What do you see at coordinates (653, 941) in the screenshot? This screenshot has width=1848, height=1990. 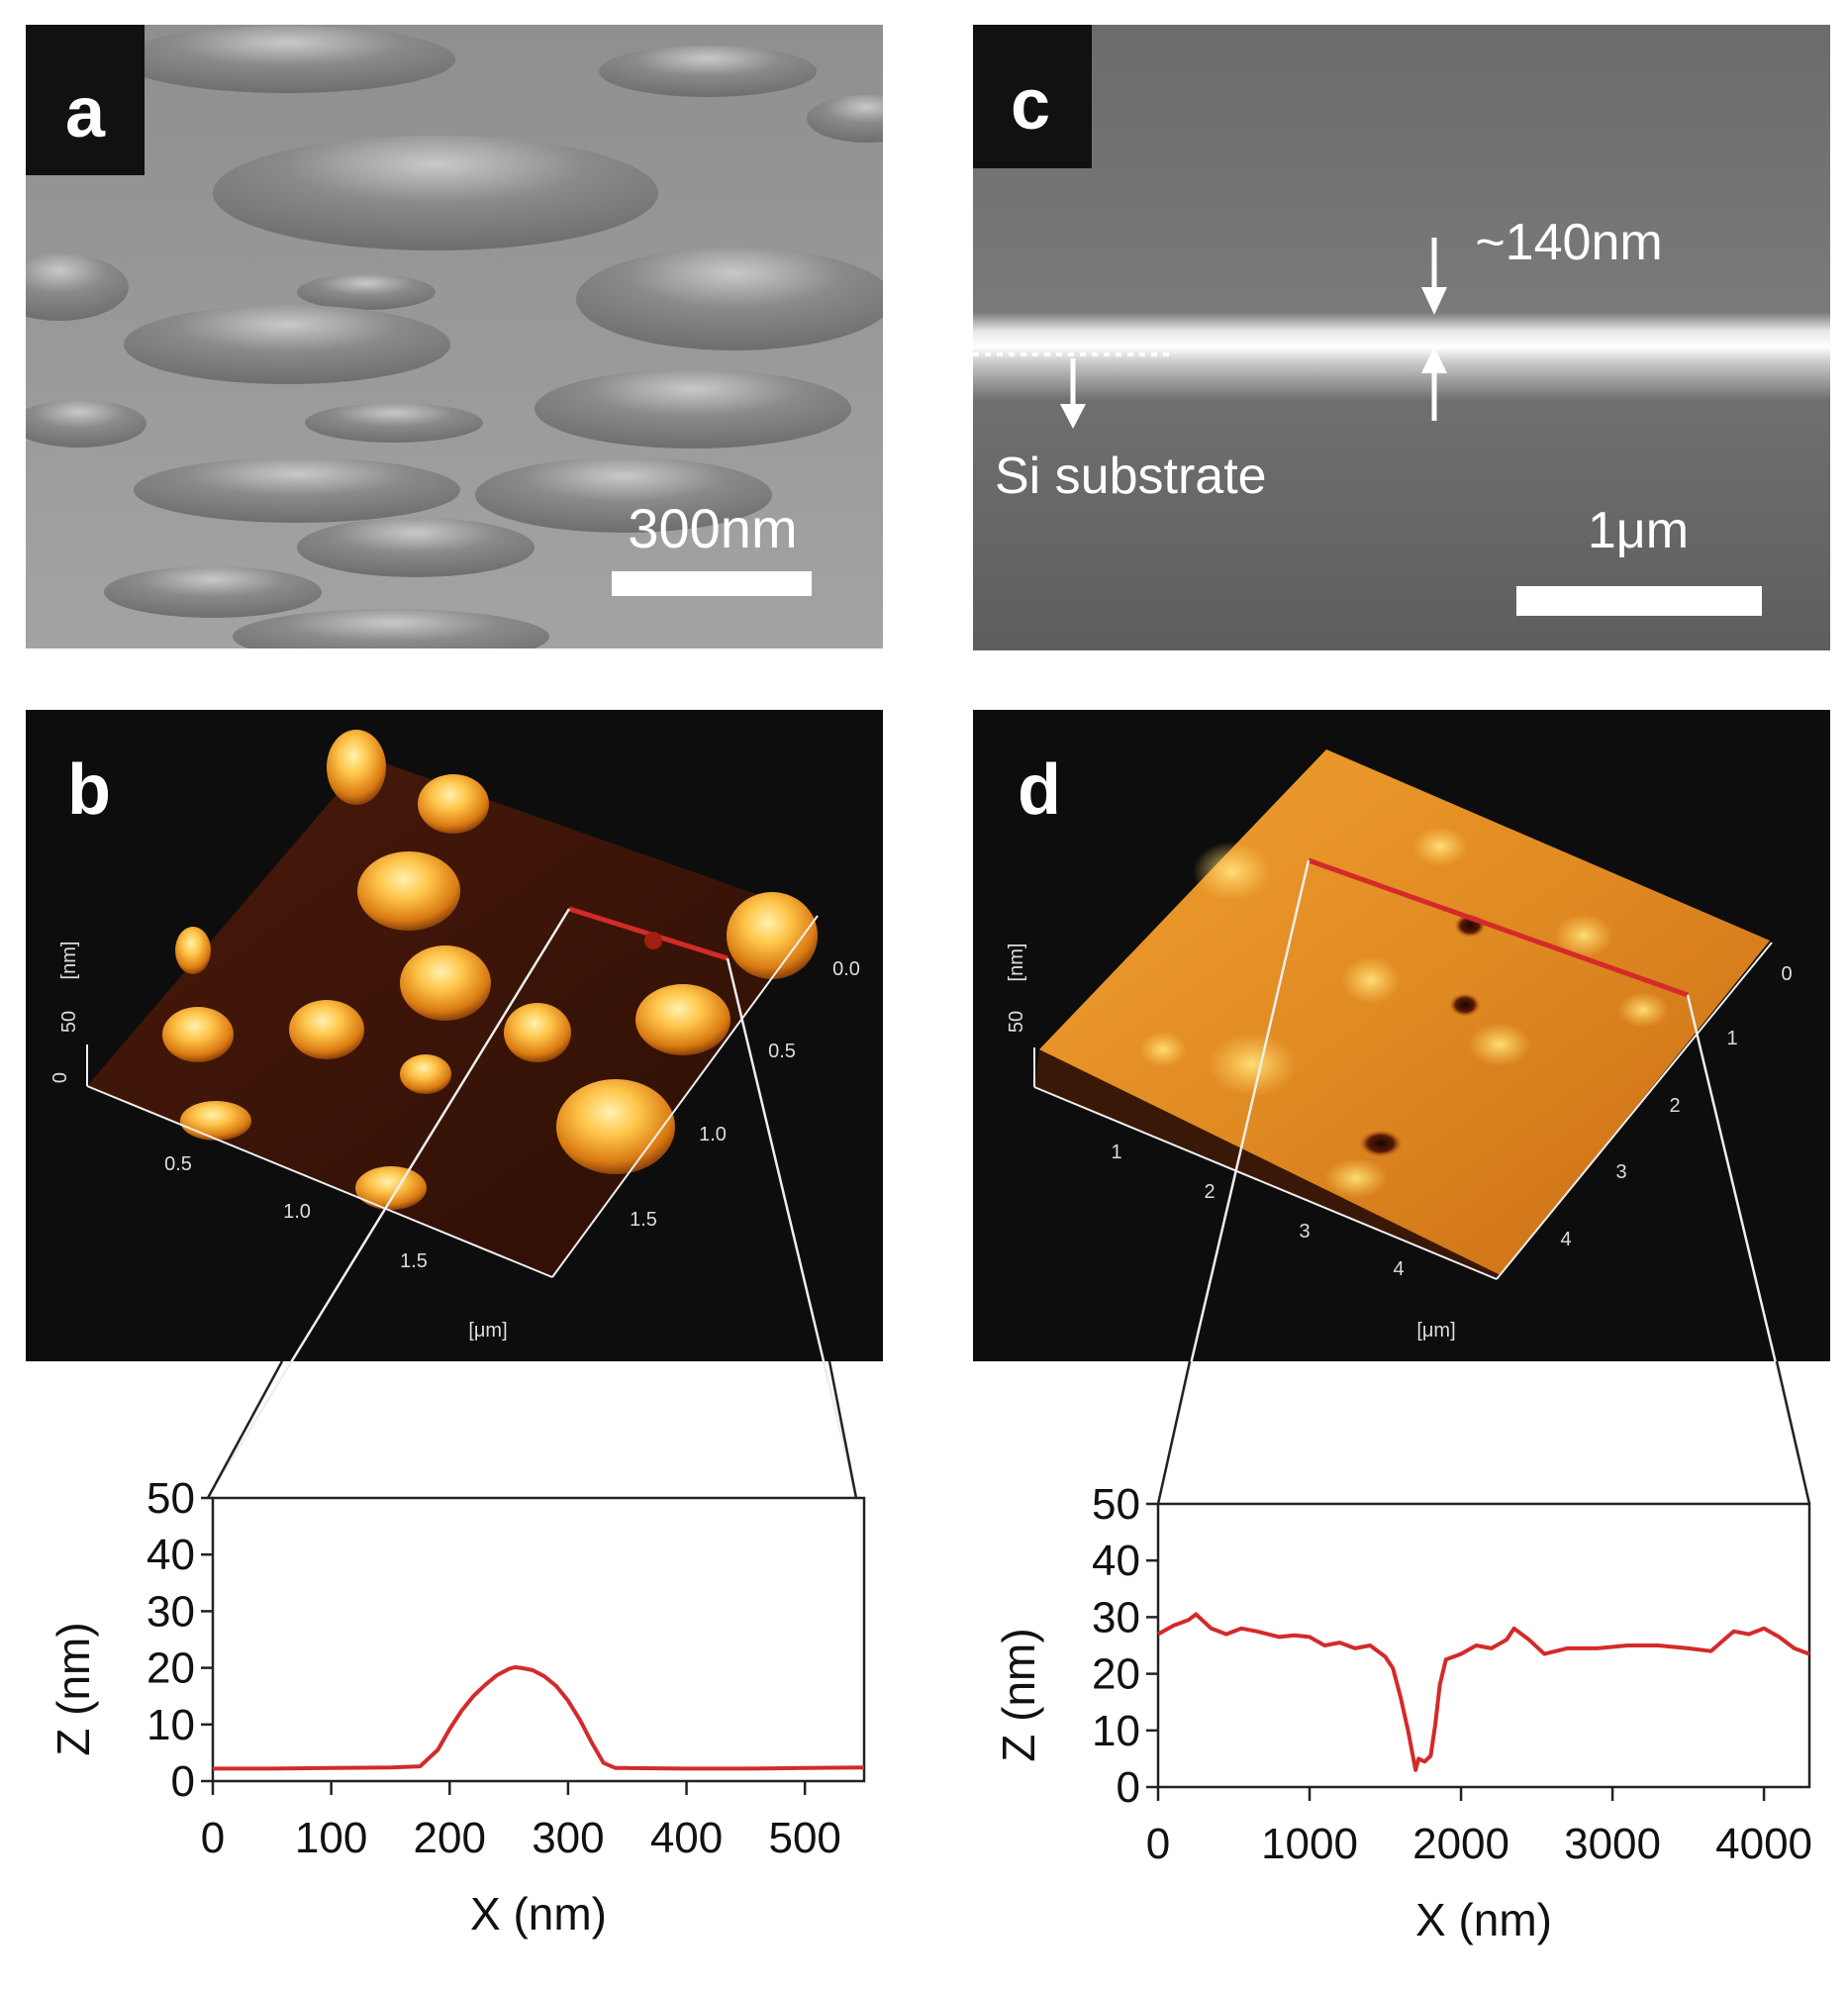 I see `afm-b-profile-dome` at bounding box center [653, 941].